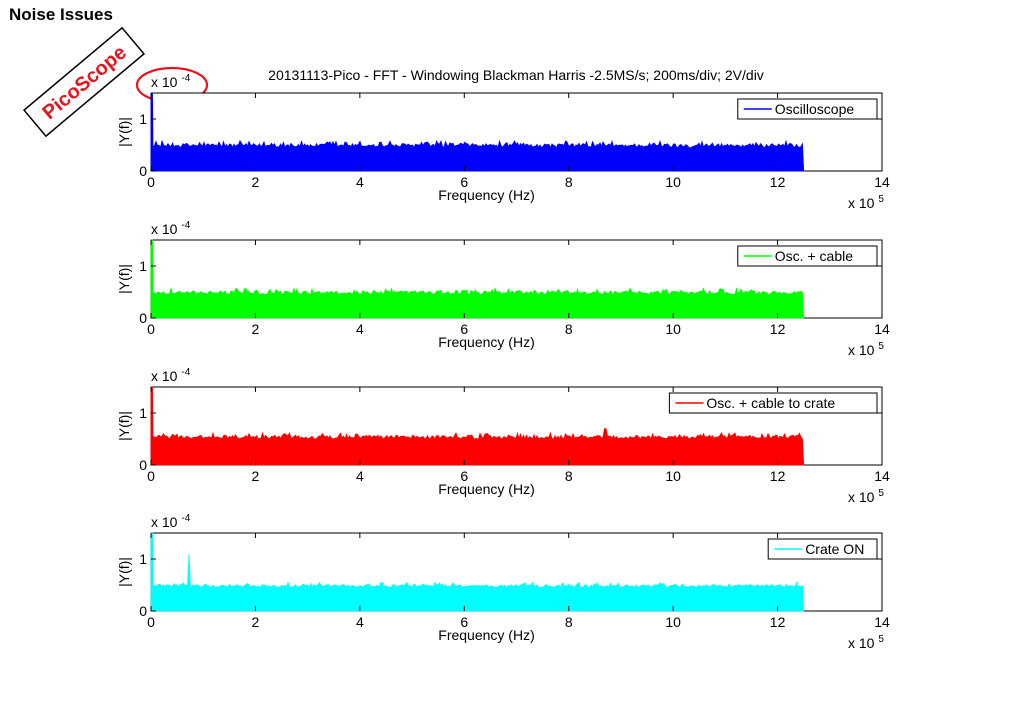 The width and height of the screenshot is (1023, 708). What do you see at coordinates (61, 14) in the screenshot?
I see `slide-title: Noise Issues` at bounding box center [61, 14].